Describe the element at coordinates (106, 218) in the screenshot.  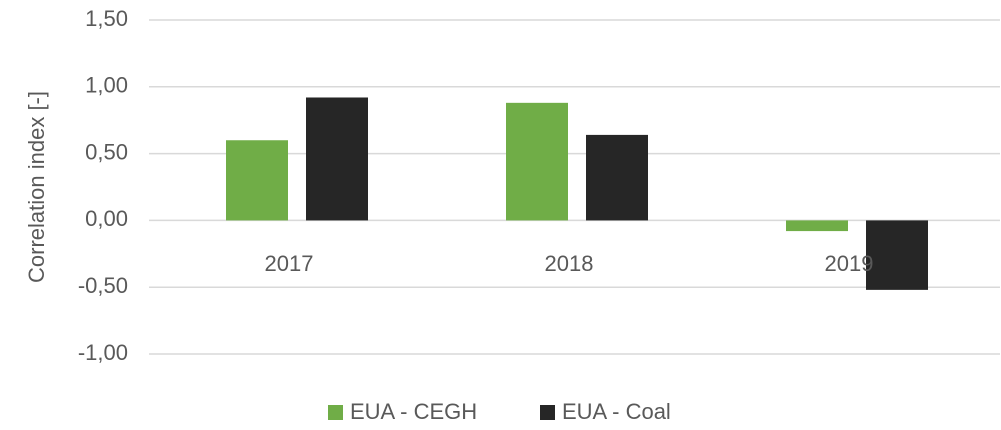
I see `y-tick-label: 0,00` at that location.